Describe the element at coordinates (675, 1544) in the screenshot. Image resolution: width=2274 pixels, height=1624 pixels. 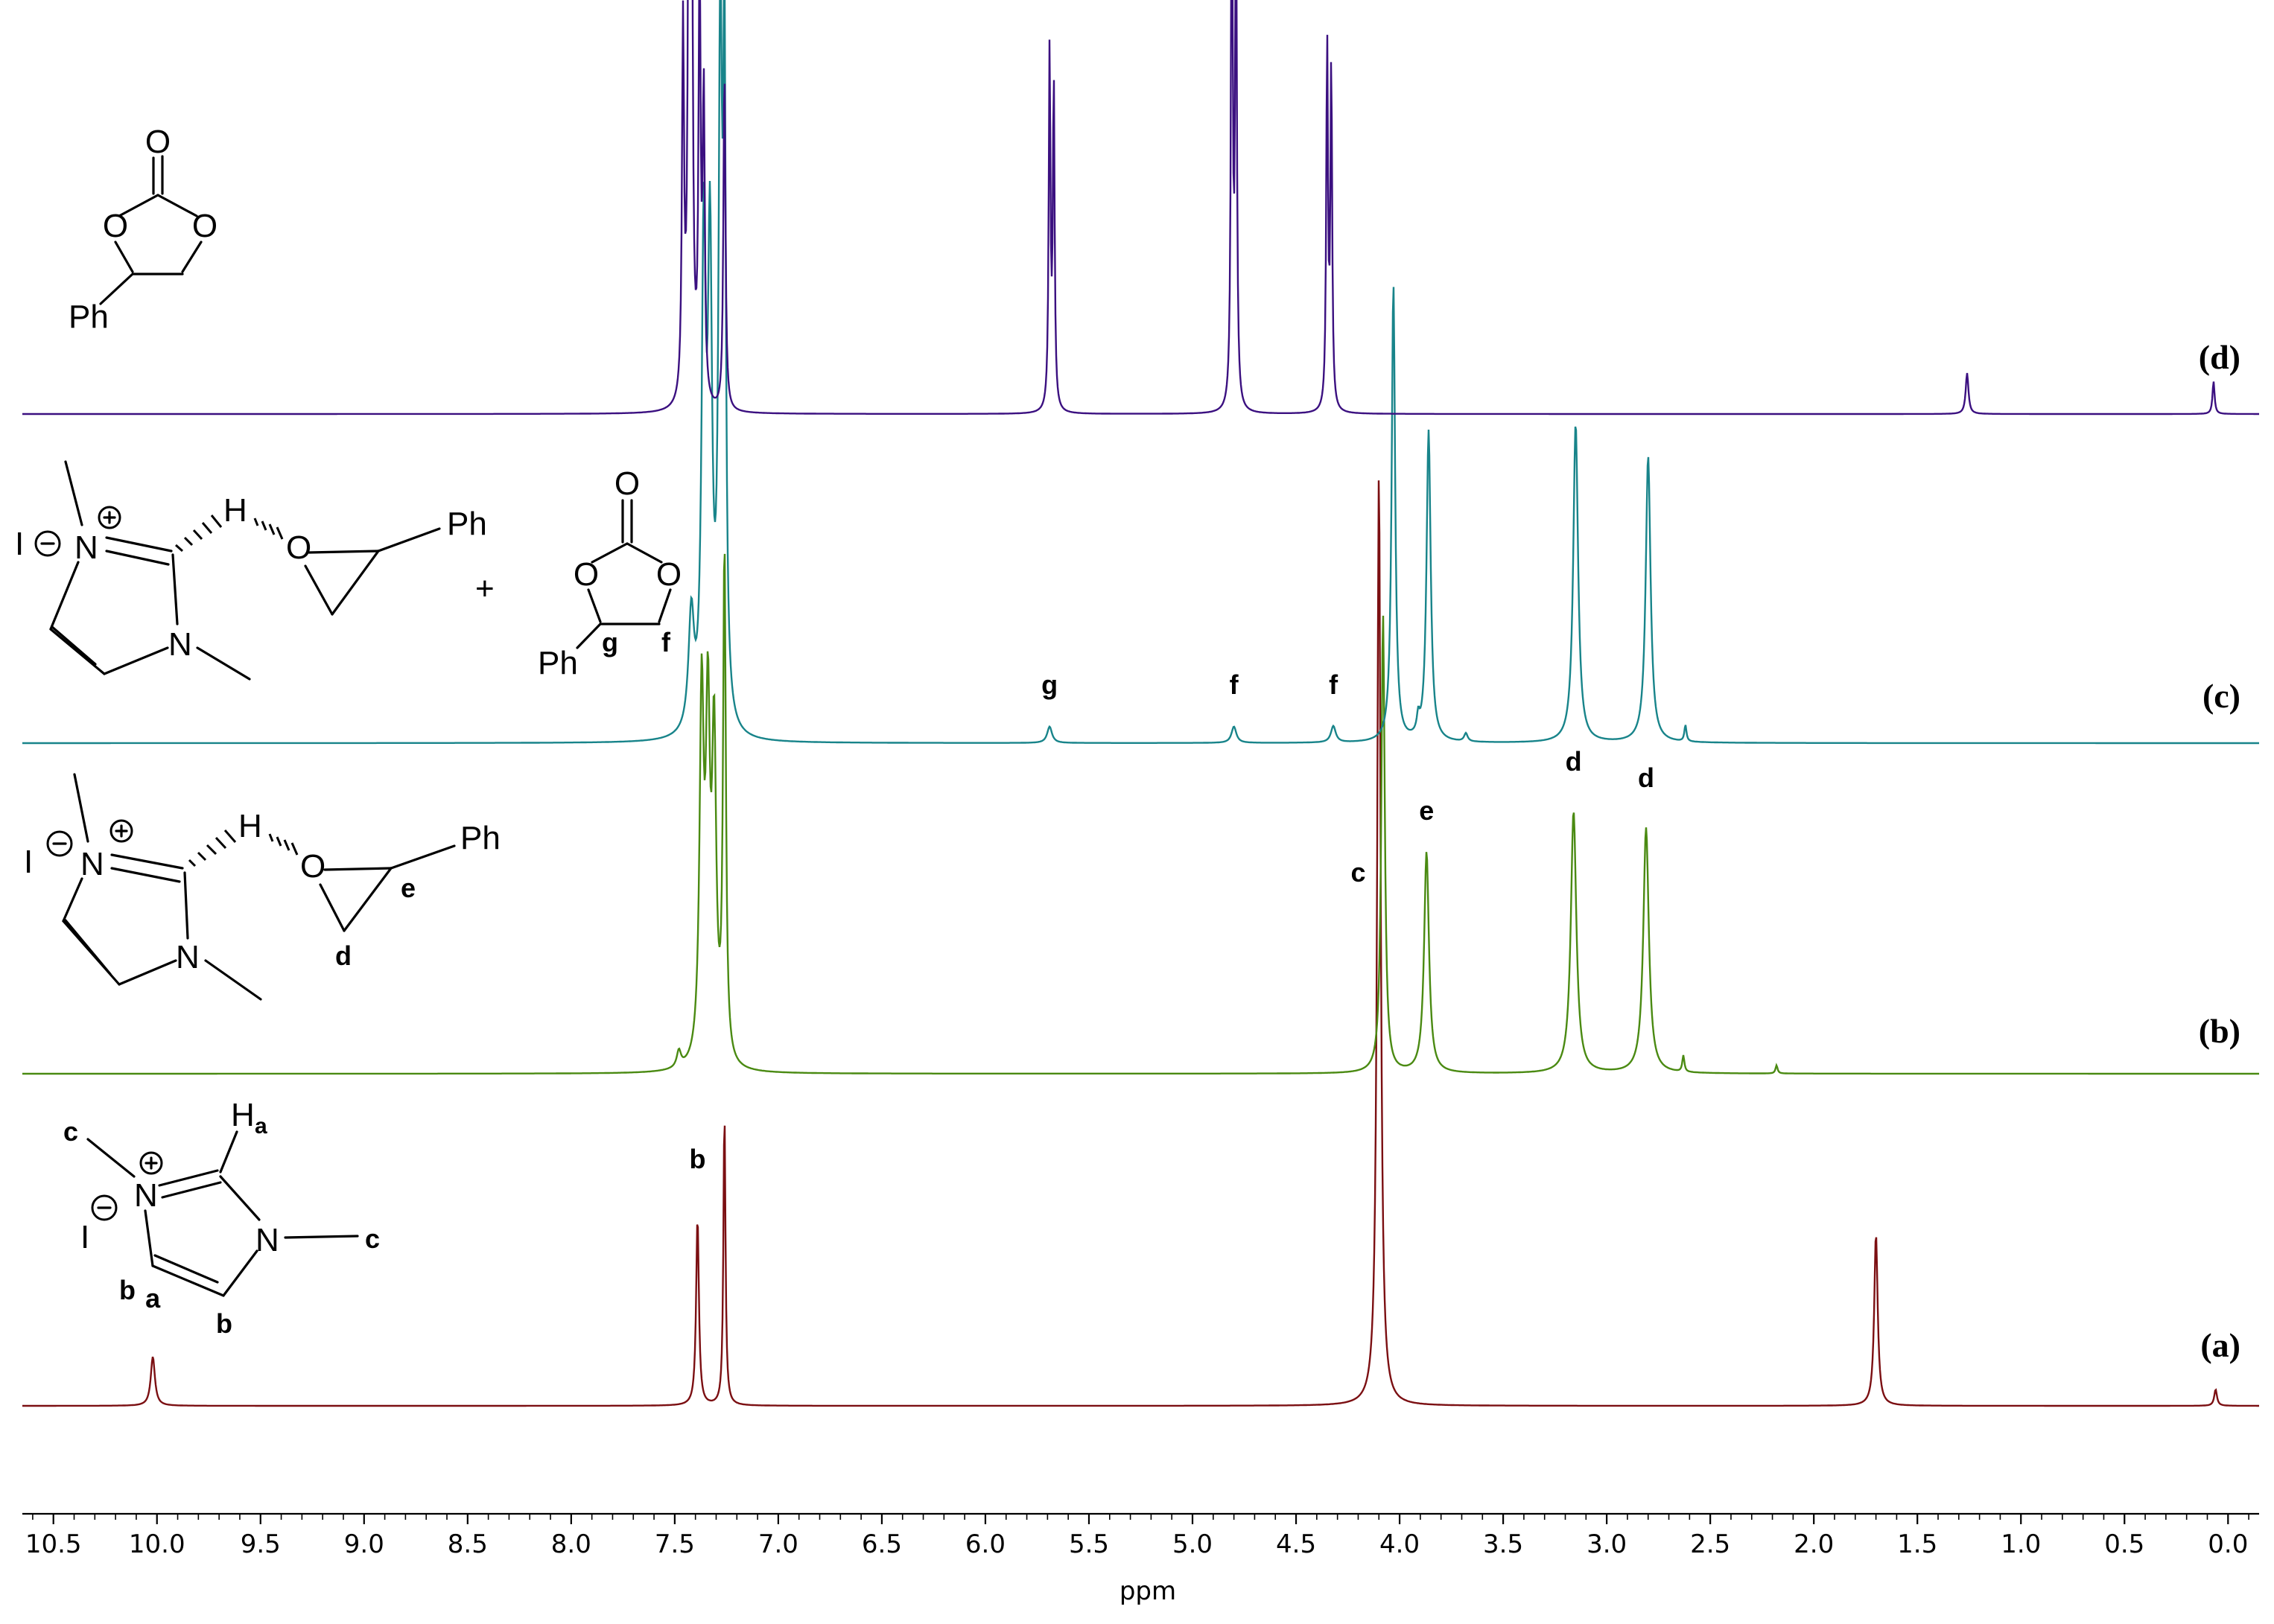
I see `x-tick-label: 7.5` at that location.